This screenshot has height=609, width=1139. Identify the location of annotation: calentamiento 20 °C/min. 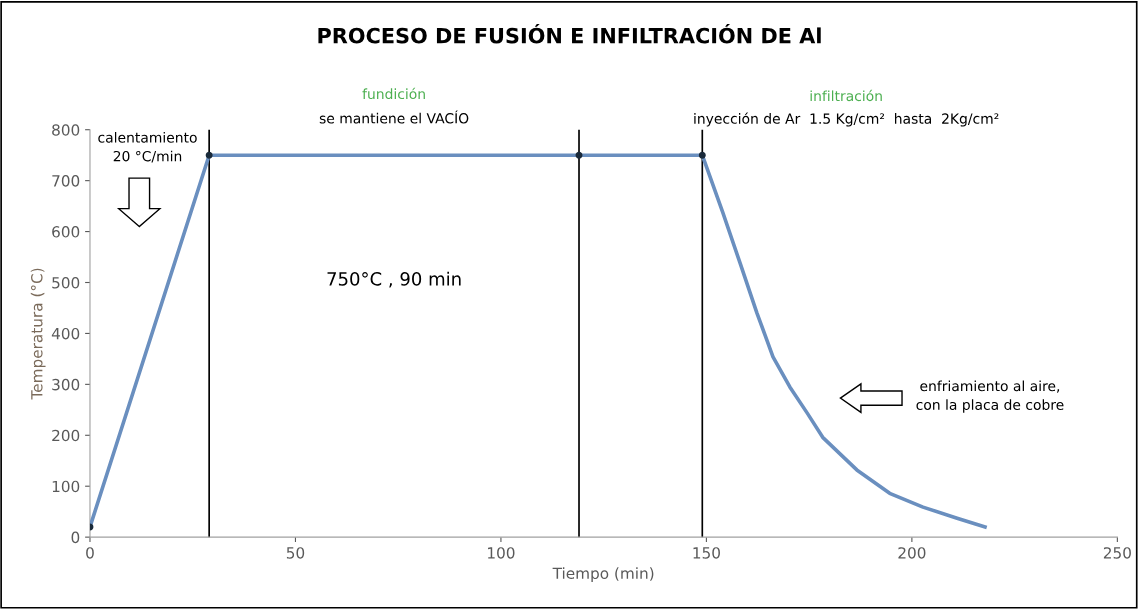
(147, 147).